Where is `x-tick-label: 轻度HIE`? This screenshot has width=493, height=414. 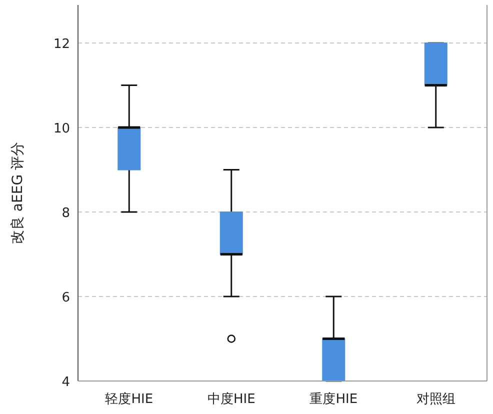
x-tick-label: 轻度HIE is located at coordinates (129, 399).